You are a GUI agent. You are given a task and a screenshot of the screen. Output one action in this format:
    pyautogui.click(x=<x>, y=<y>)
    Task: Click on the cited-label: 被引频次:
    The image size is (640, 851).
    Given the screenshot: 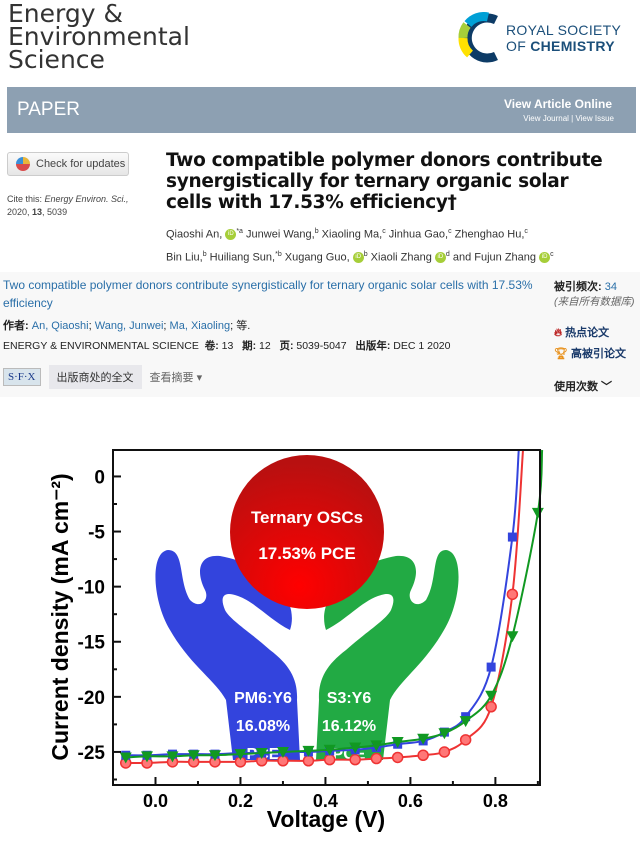 What is the action you would take?
    pyautogui.click(x=579, y=287)
    